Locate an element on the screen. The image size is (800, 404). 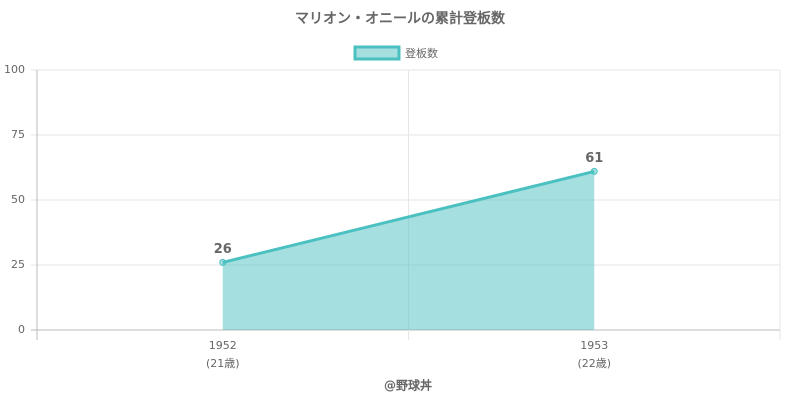
legend-label: 登板数 is located at coordinates (421, 53).